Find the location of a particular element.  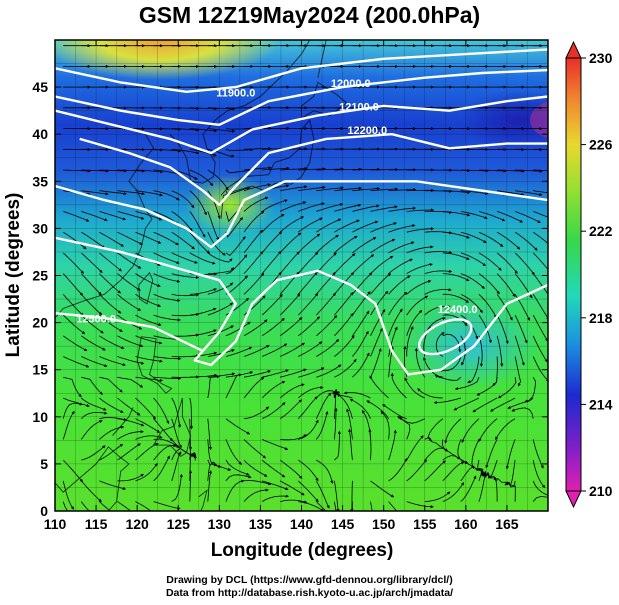

y-tick-label: 10 is located at coordinates (40, 417).